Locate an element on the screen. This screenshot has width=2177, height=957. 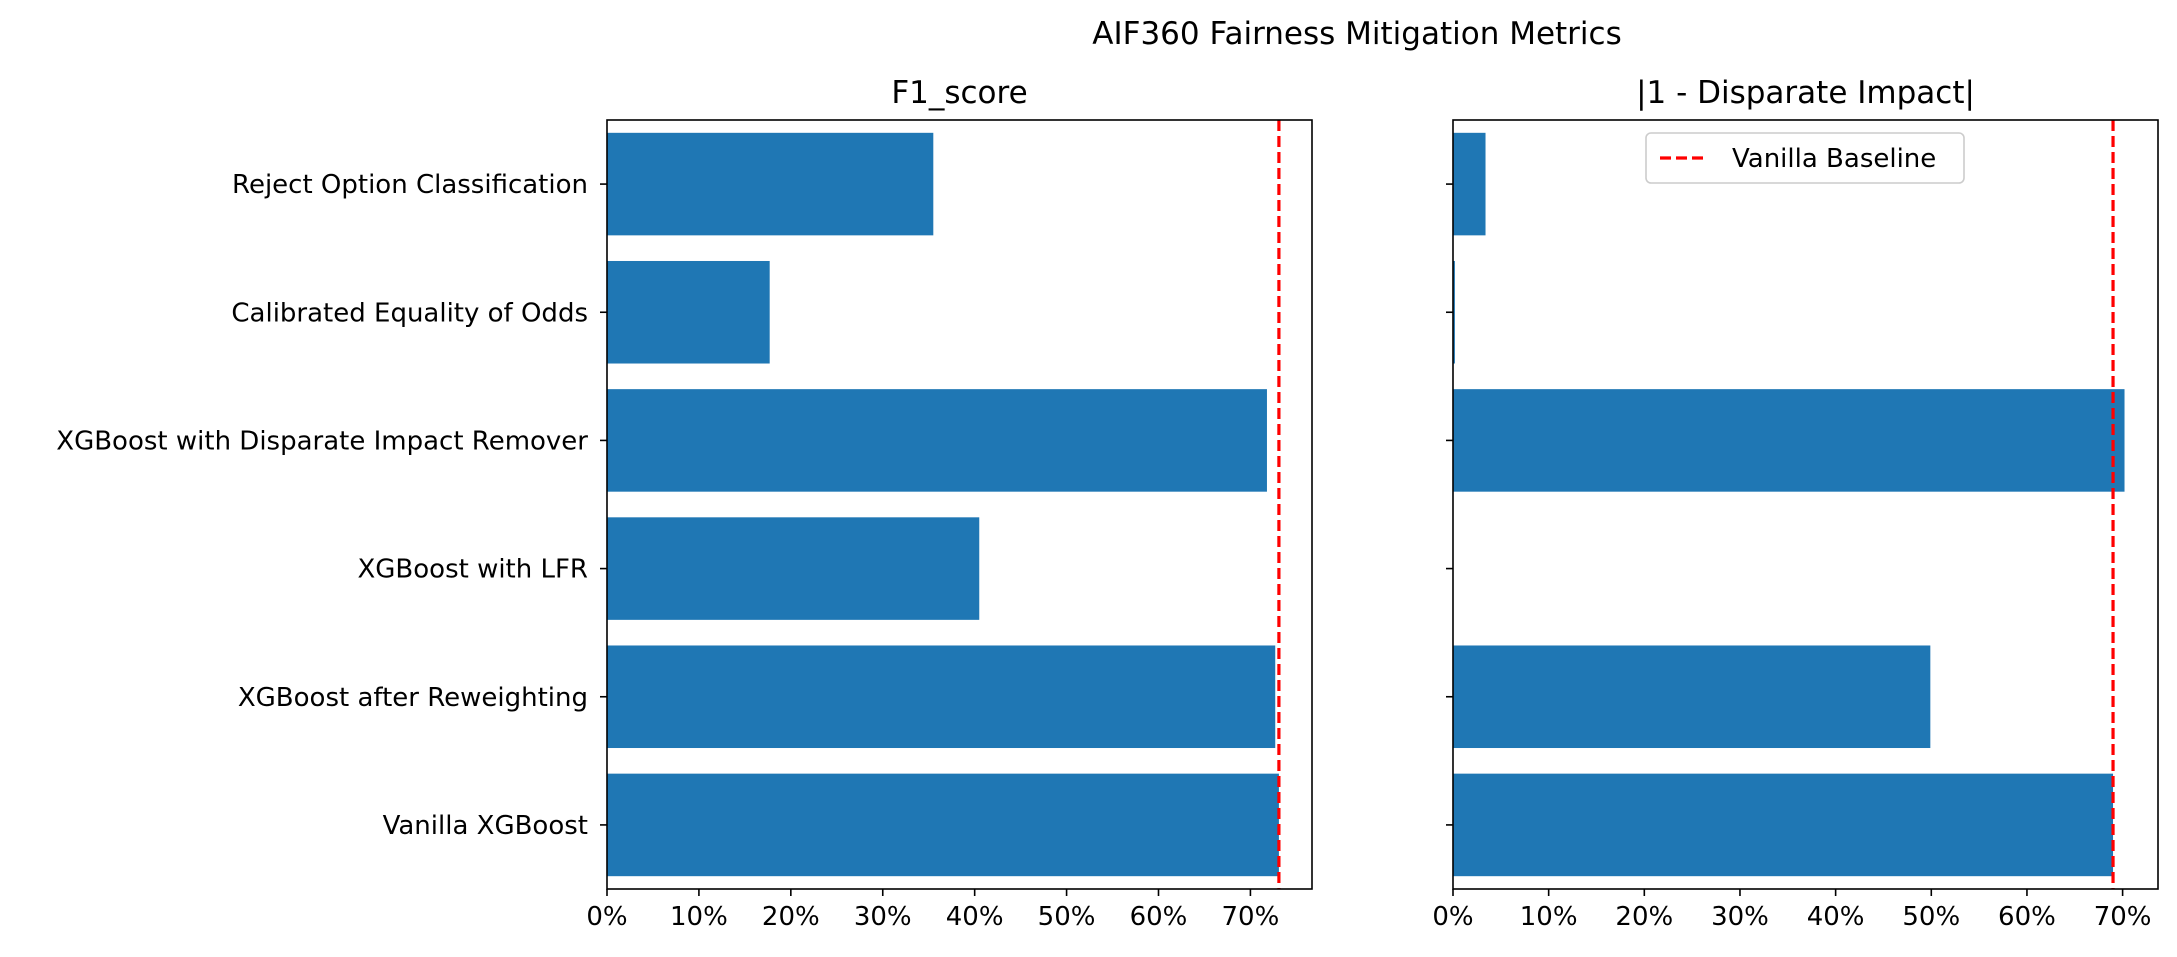
figure-suptitle: AIF360 Fairness Mitigation Metrics is located at coordinates (1356, 34).